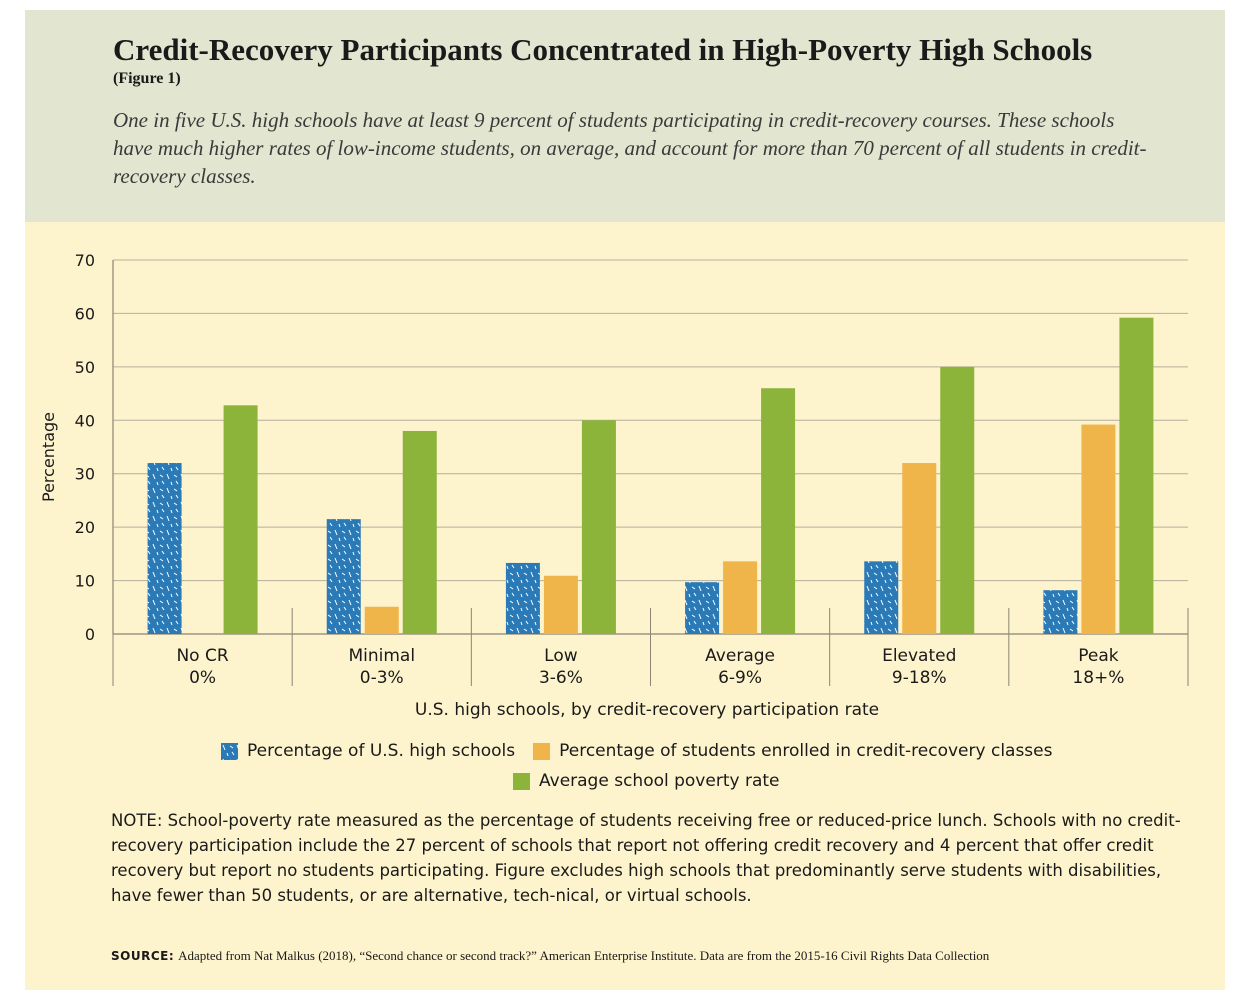 Image resolution: width=1250 pixels, height=1000 pixels. What do you see at coordinates (542, 751) in the screenshot?
I see `legend-swatch-students` at bounding box center [542, 751].